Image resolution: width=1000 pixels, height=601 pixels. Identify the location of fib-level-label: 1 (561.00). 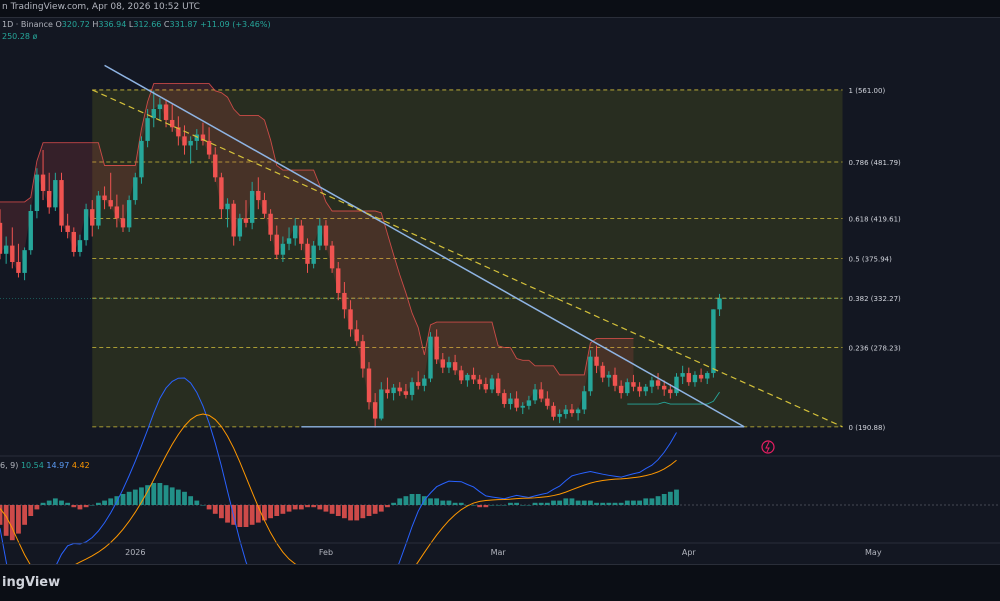
(867, 91).